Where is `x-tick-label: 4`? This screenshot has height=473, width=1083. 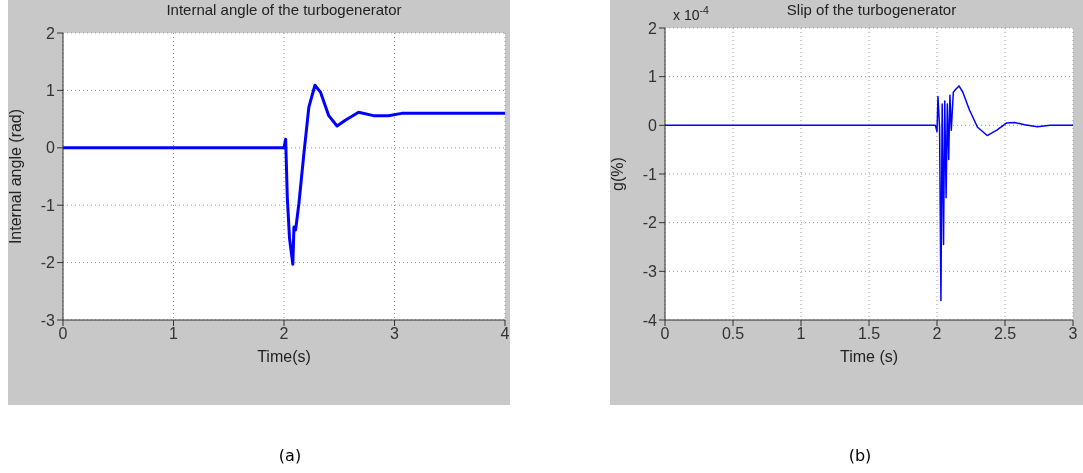
x-tick-label: 4 is located at coordinates (505, 334).